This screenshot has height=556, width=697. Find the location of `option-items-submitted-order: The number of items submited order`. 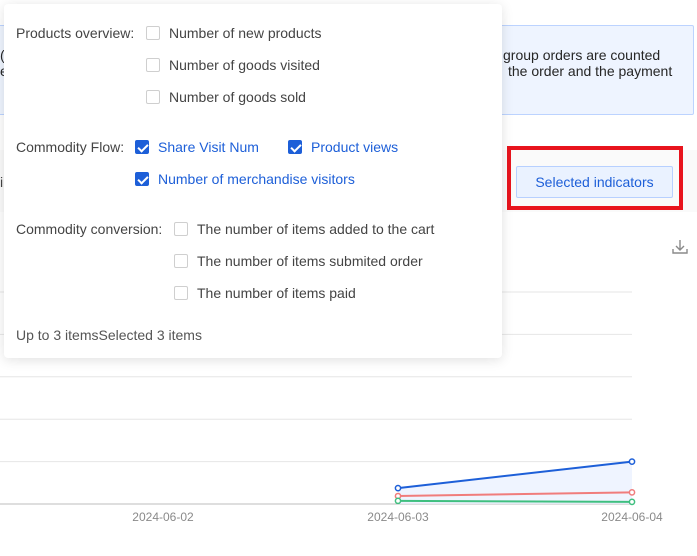

option-items-submitted-order: The number of items submited order is located at coordinates (298, 261).